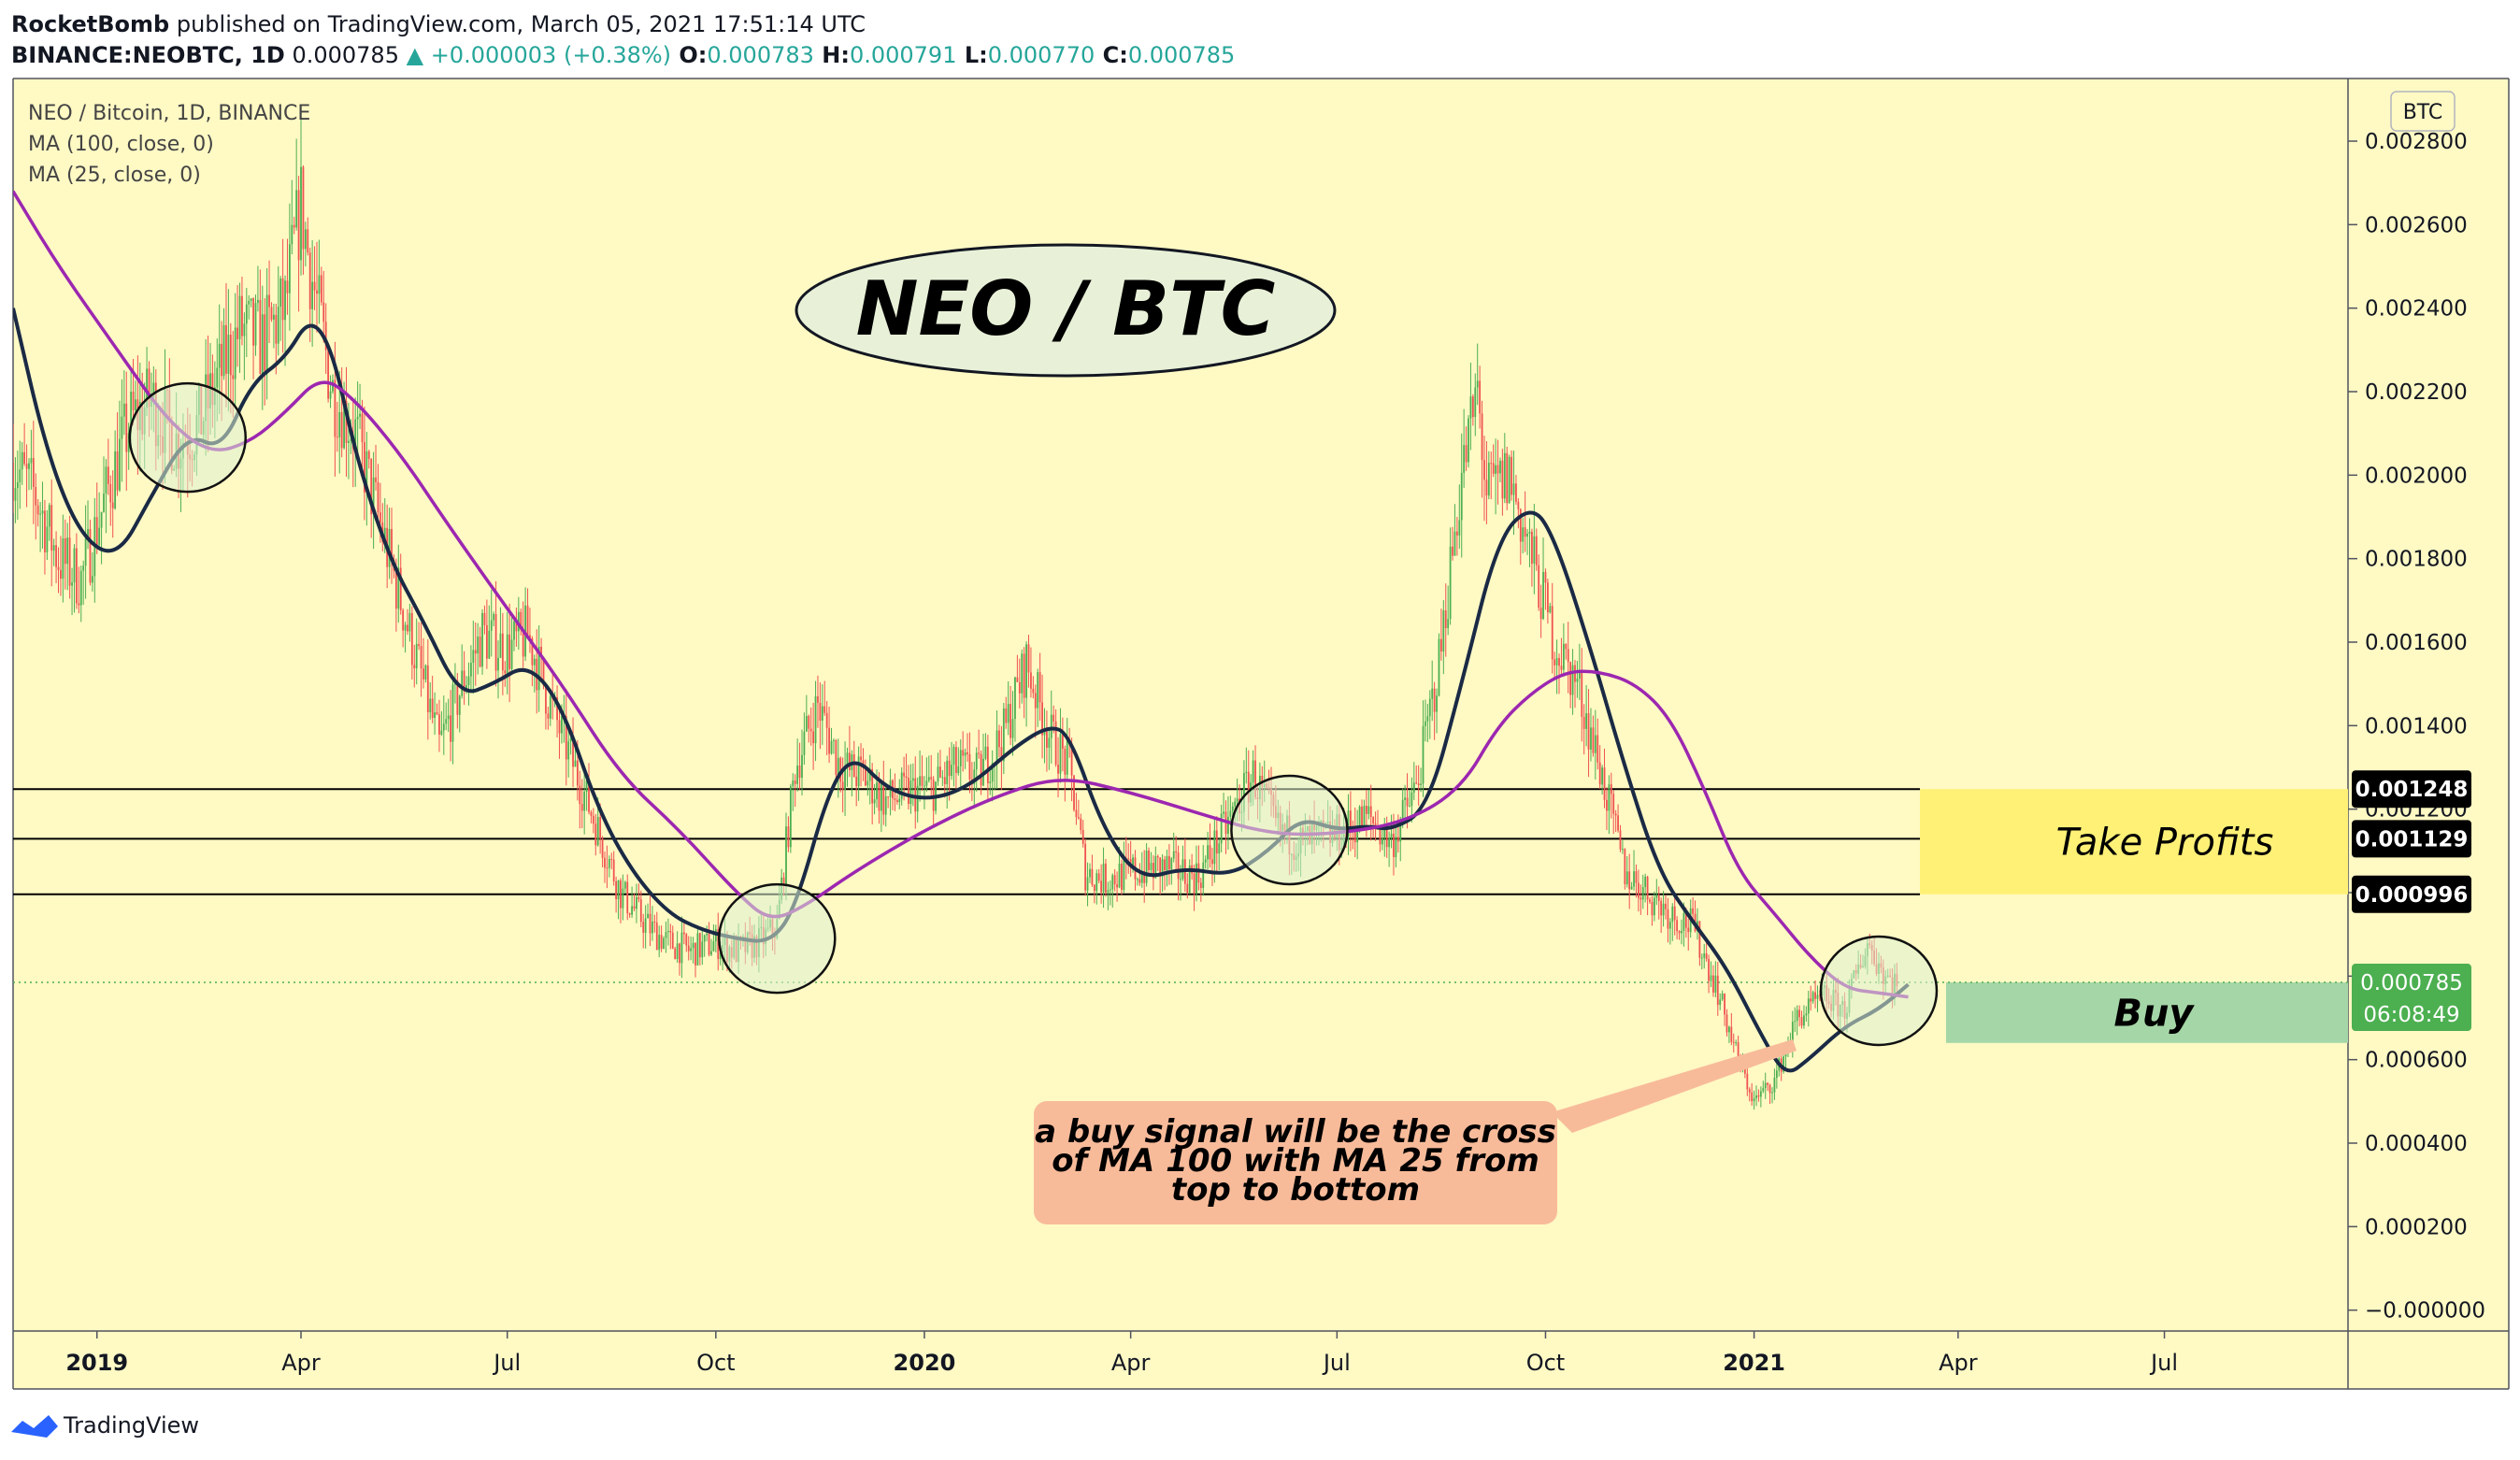 This screenshot has height=1460, width=2520. Describe the element at coordinates (114, 175) in the screenshot. I see `legend-ma25: MA (25, close, 0)` at that location.